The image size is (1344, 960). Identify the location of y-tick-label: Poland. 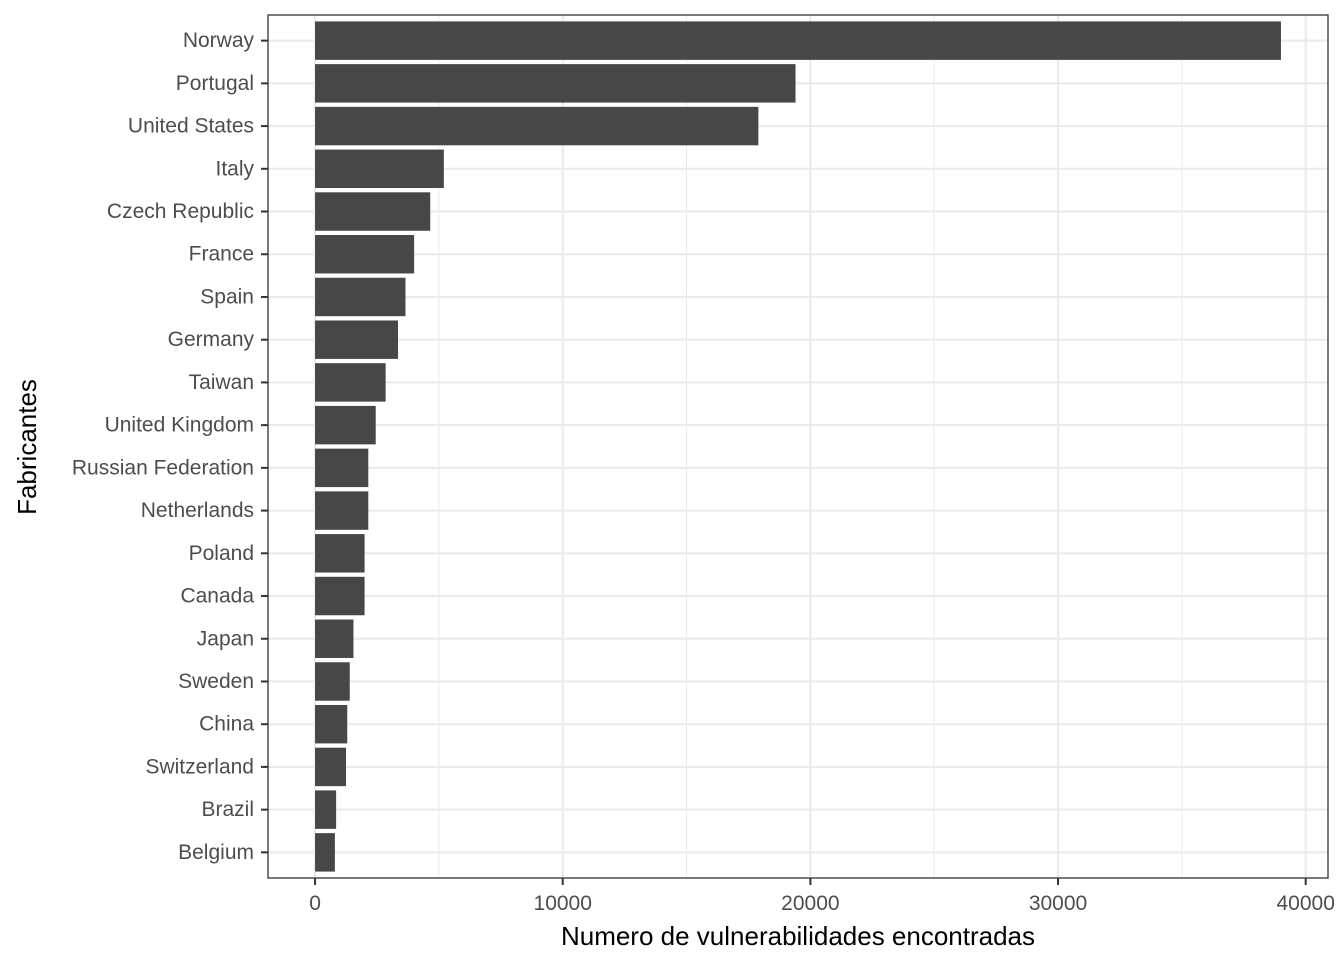
(221, 553).